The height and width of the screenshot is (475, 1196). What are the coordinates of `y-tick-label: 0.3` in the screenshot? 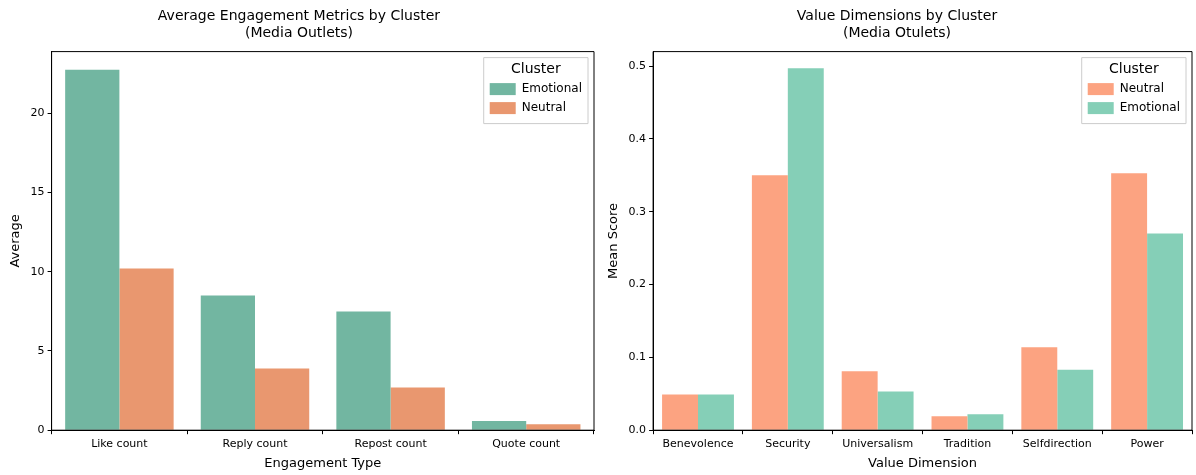 It's located at (637, 211).